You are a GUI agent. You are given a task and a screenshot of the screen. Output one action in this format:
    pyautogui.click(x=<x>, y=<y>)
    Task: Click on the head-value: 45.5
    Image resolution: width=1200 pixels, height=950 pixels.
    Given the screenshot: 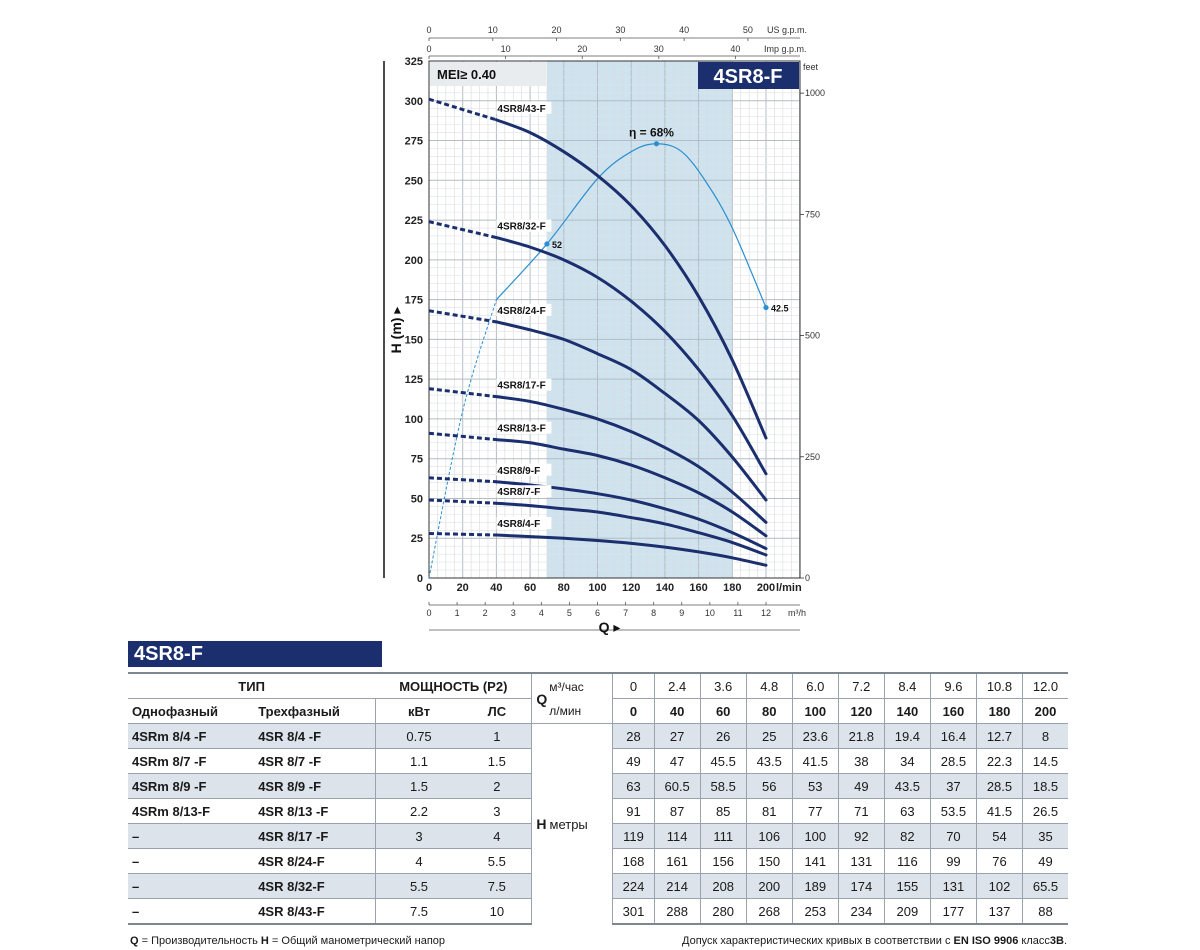 What is the action you would take?
    pyautogui.click(x=723, y=761)
    